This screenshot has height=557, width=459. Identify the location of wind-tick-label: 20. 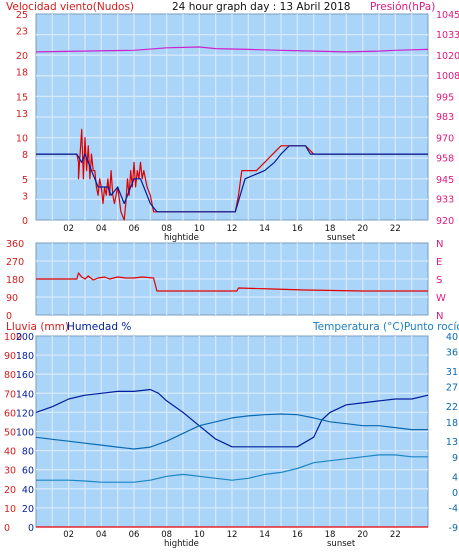
(22, 56).